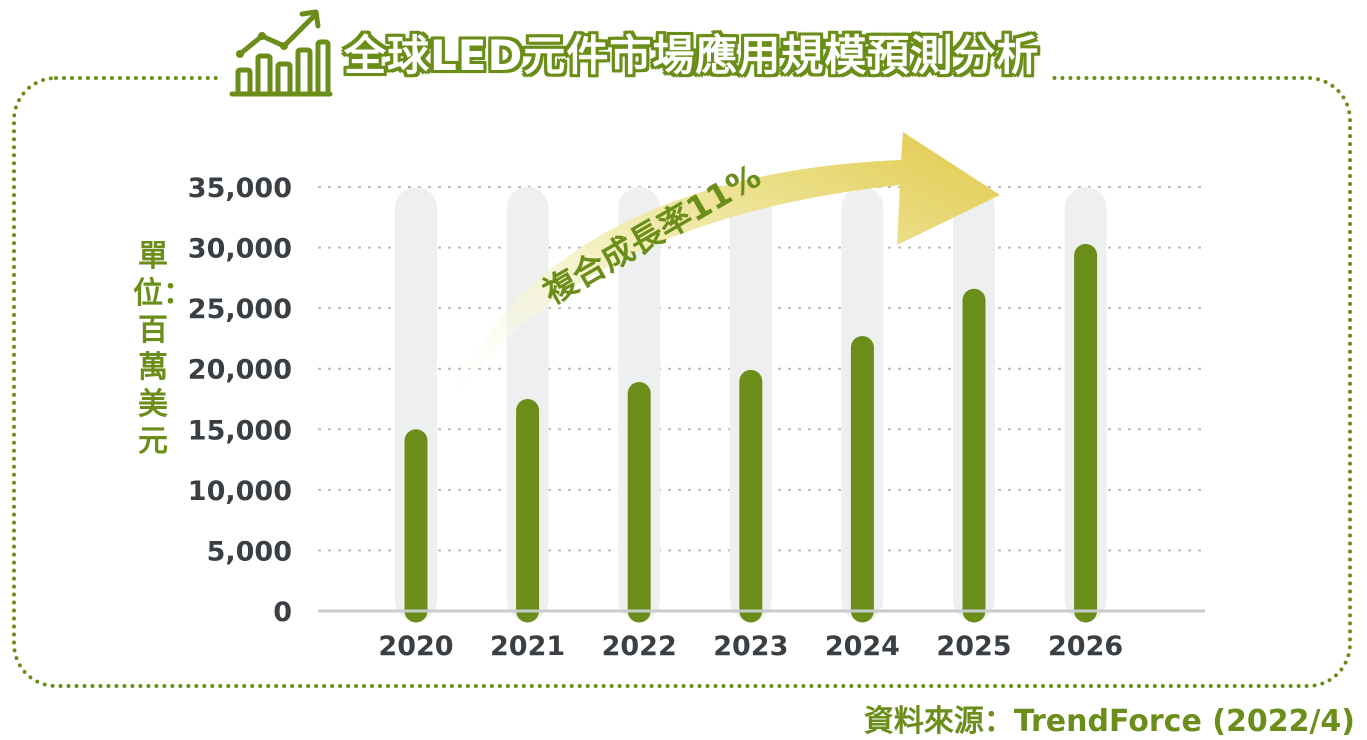  I want to click on bar-chart-growth-icon, so click(281, 53).